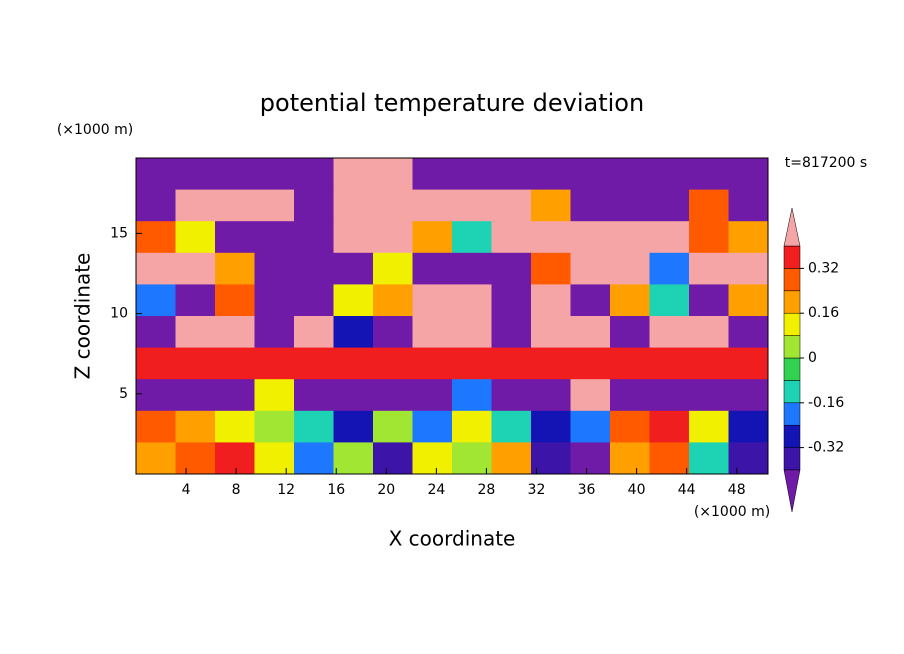  Describe the element at coordinates (826, 163) in the screenshot. I see `time-annotation: t=817200 s` at that location.